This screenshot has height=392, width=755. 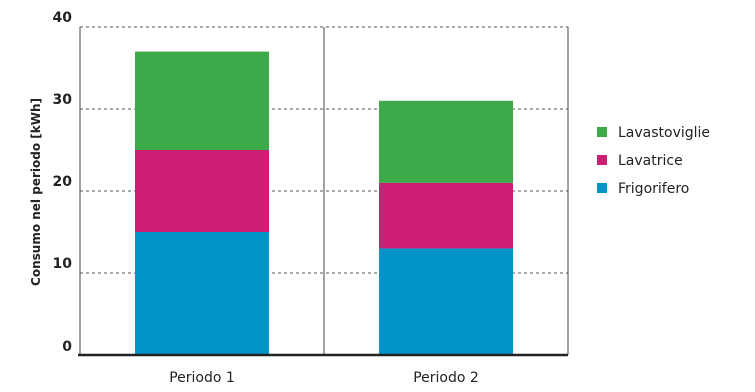 I want to click on legend-label: Lavatrice, so click(x=650, y=161).